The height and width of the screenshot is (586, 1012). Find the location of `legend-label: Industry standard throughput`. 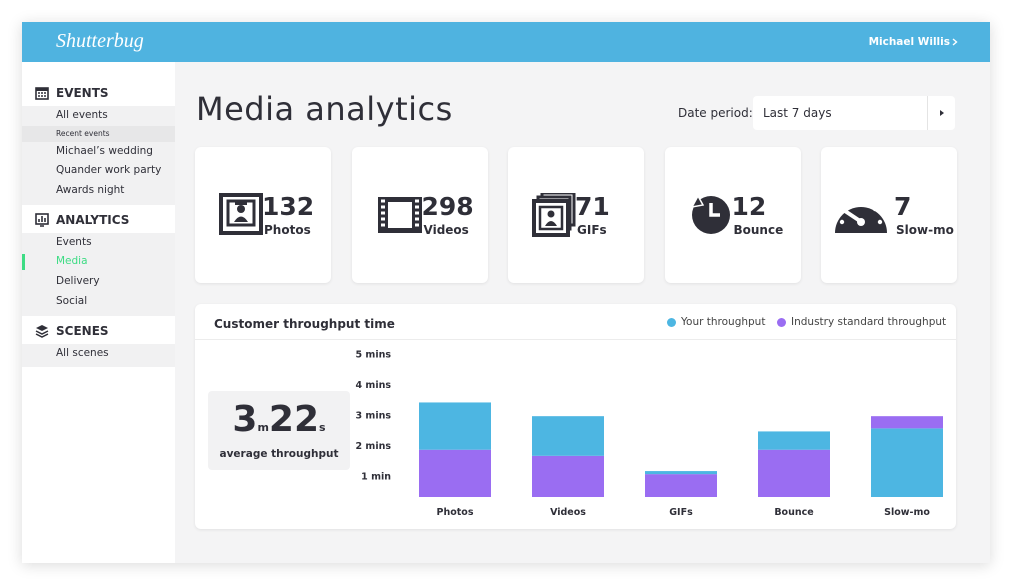

legend-label: Industry standard throughput is located at coordinates (869, 322).